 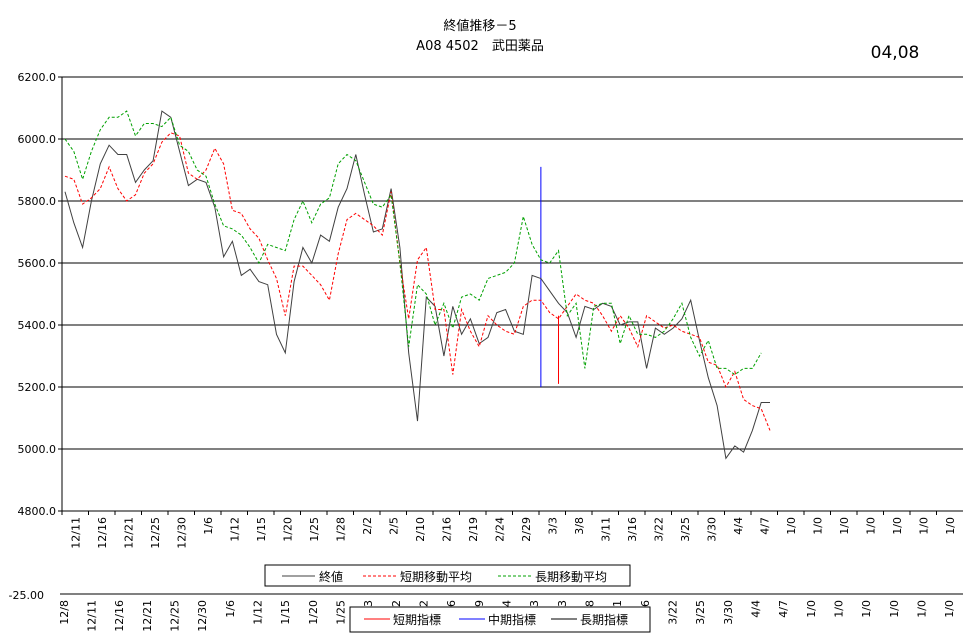 I want to click on bottom-x-tick-label: 12/8, so click(x=64, y=612).